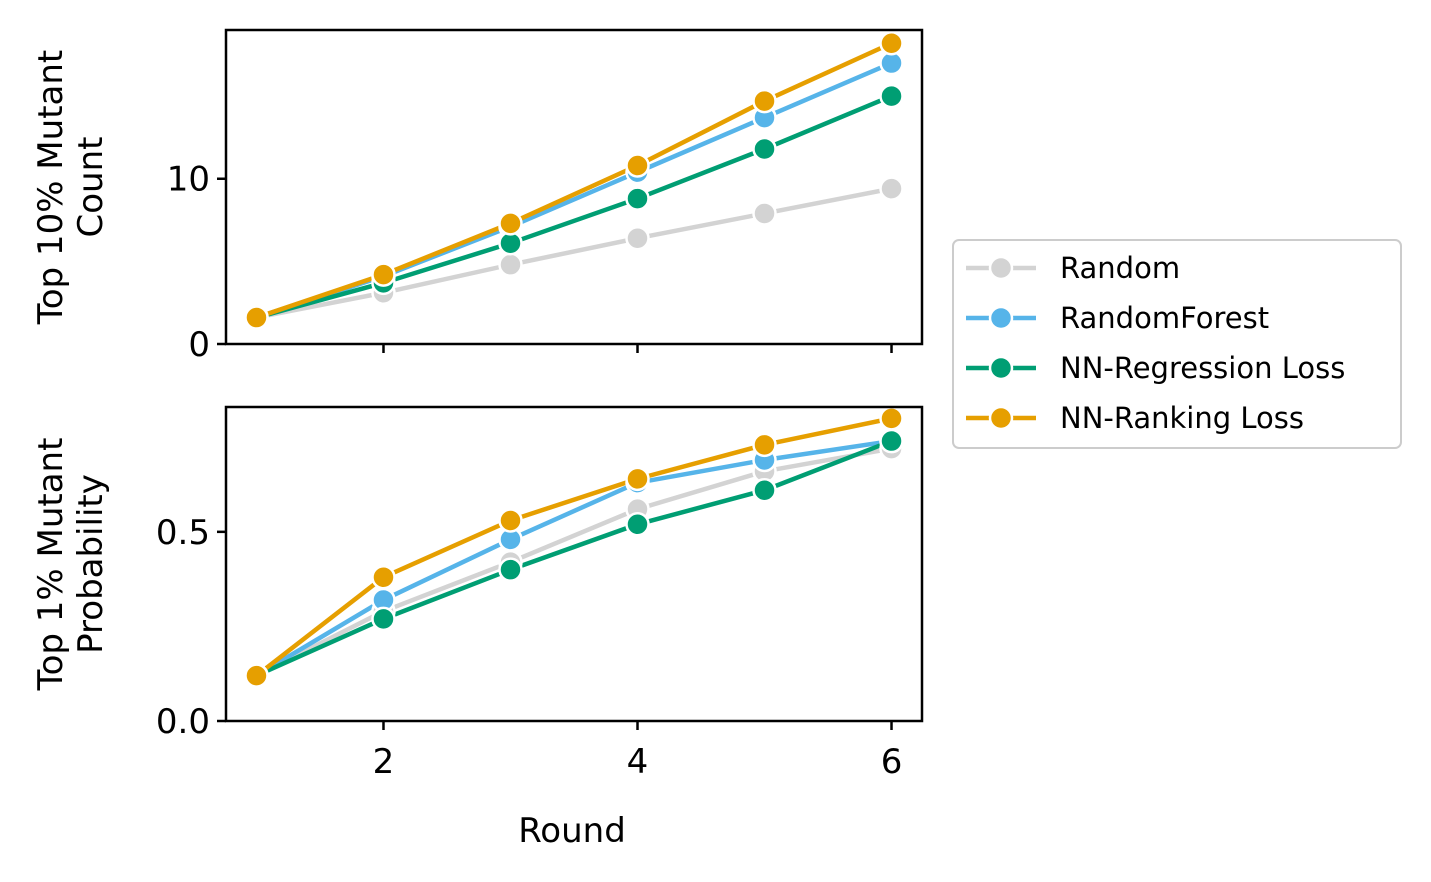 Image resolution: width=1431 pixels, height=882 pixels. What do you see at coordinates (384, 762) in the screenshot?
I see `x-tick-label: 2` at bounding box center [384, 762].